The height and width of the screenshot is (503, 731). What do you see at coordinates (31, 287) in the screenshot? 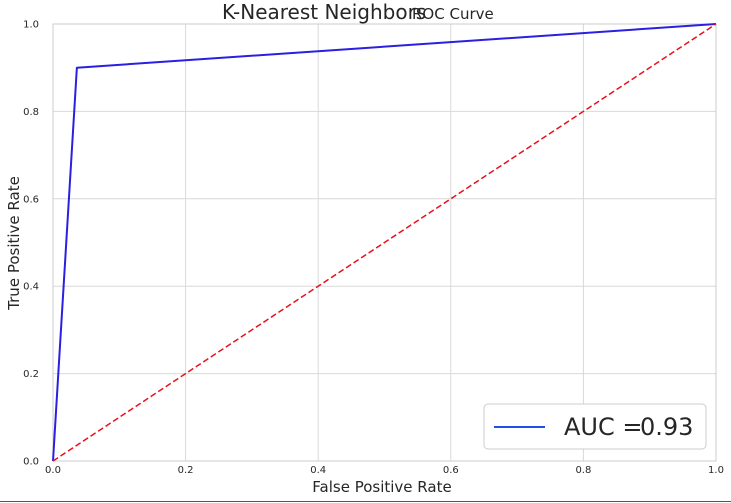
I see `y-tick-label: 0.4` at bounding box center [31, 287].